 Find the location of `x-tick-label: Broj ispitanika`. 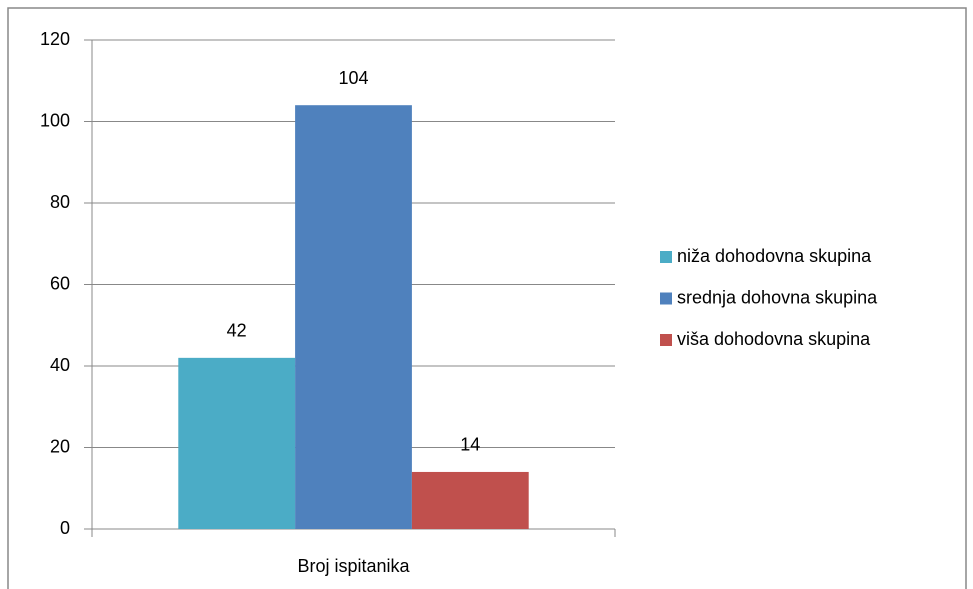

x-tick-label: Broj ispitanika is located at coordinates (353, 566).